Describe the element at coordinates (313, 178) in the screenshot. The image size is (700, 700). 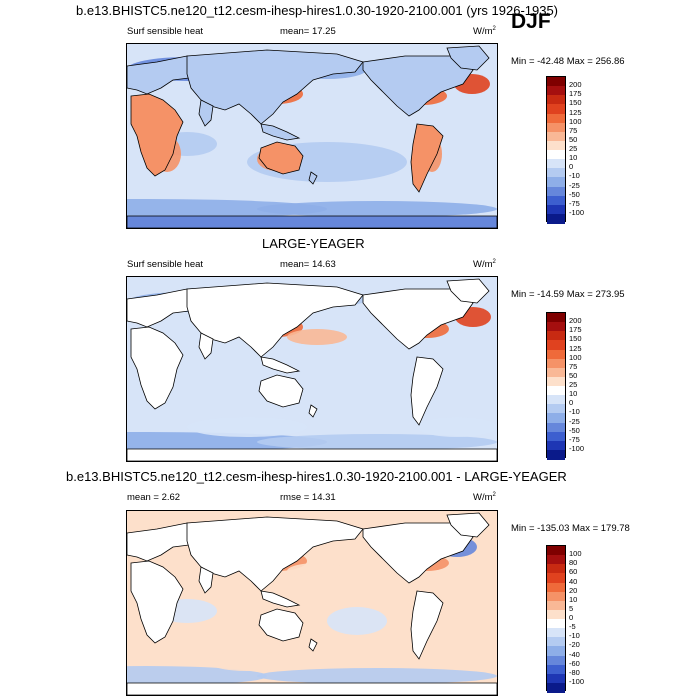
I see `coastline-nz` at that location.